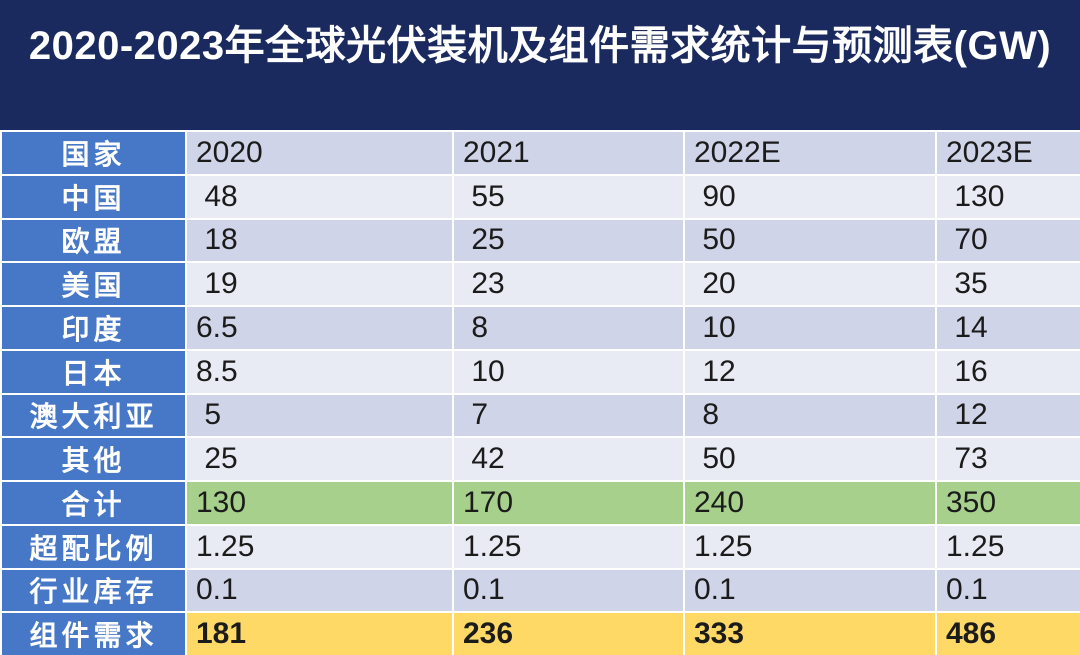 The height and width of the screenshot is (655, 1080). I want to click on value-cell: 35, so click(1008, 284).